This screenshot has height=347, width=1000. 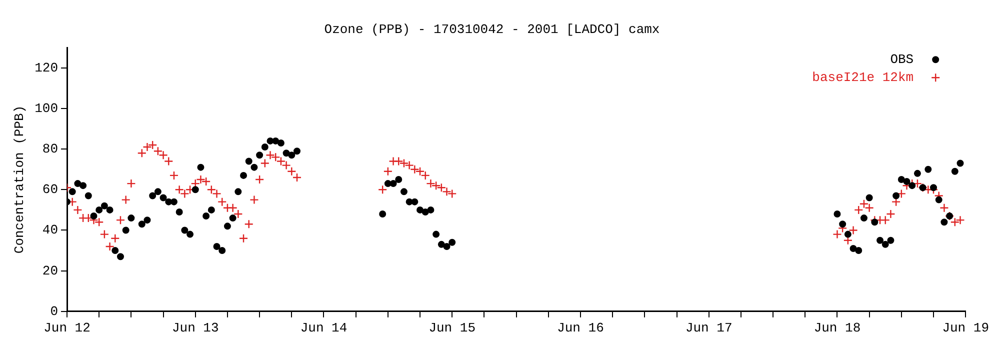 What do you see at coordinates (580, 328) in the screenshot?
I see `x-tick-label: Jun 16` at bounding box center [580, 328].